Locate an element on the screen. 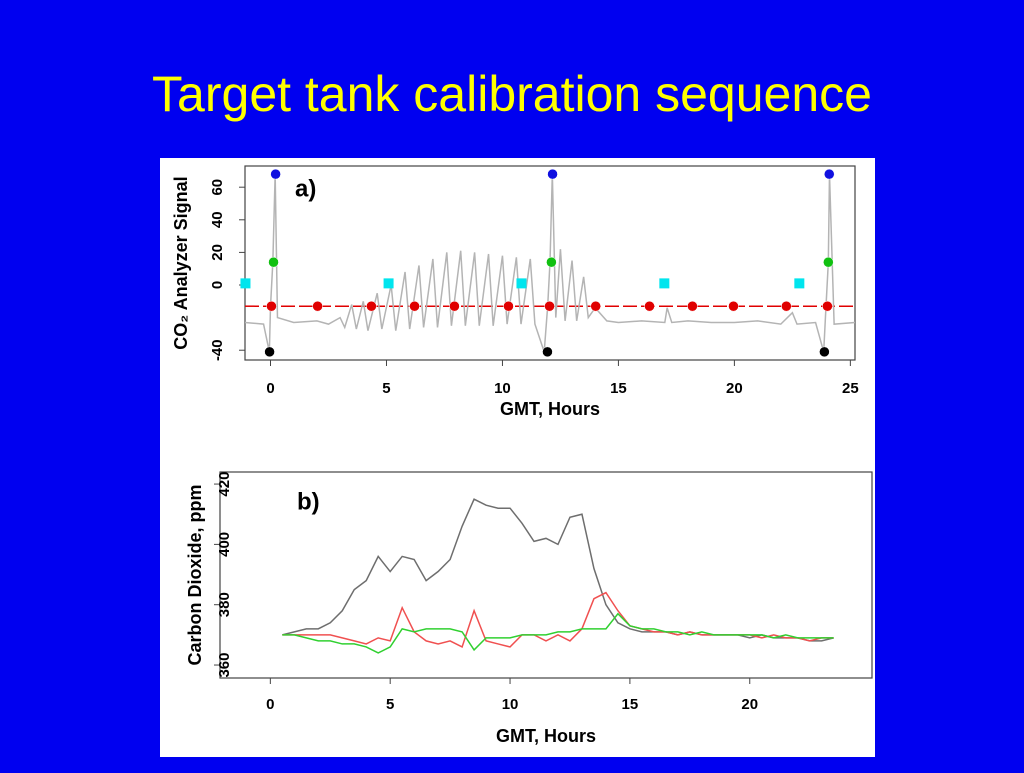 The width and height of the screenshot is (1024, 773). y-tick-label: 420 is located at coordinates (224, 484).